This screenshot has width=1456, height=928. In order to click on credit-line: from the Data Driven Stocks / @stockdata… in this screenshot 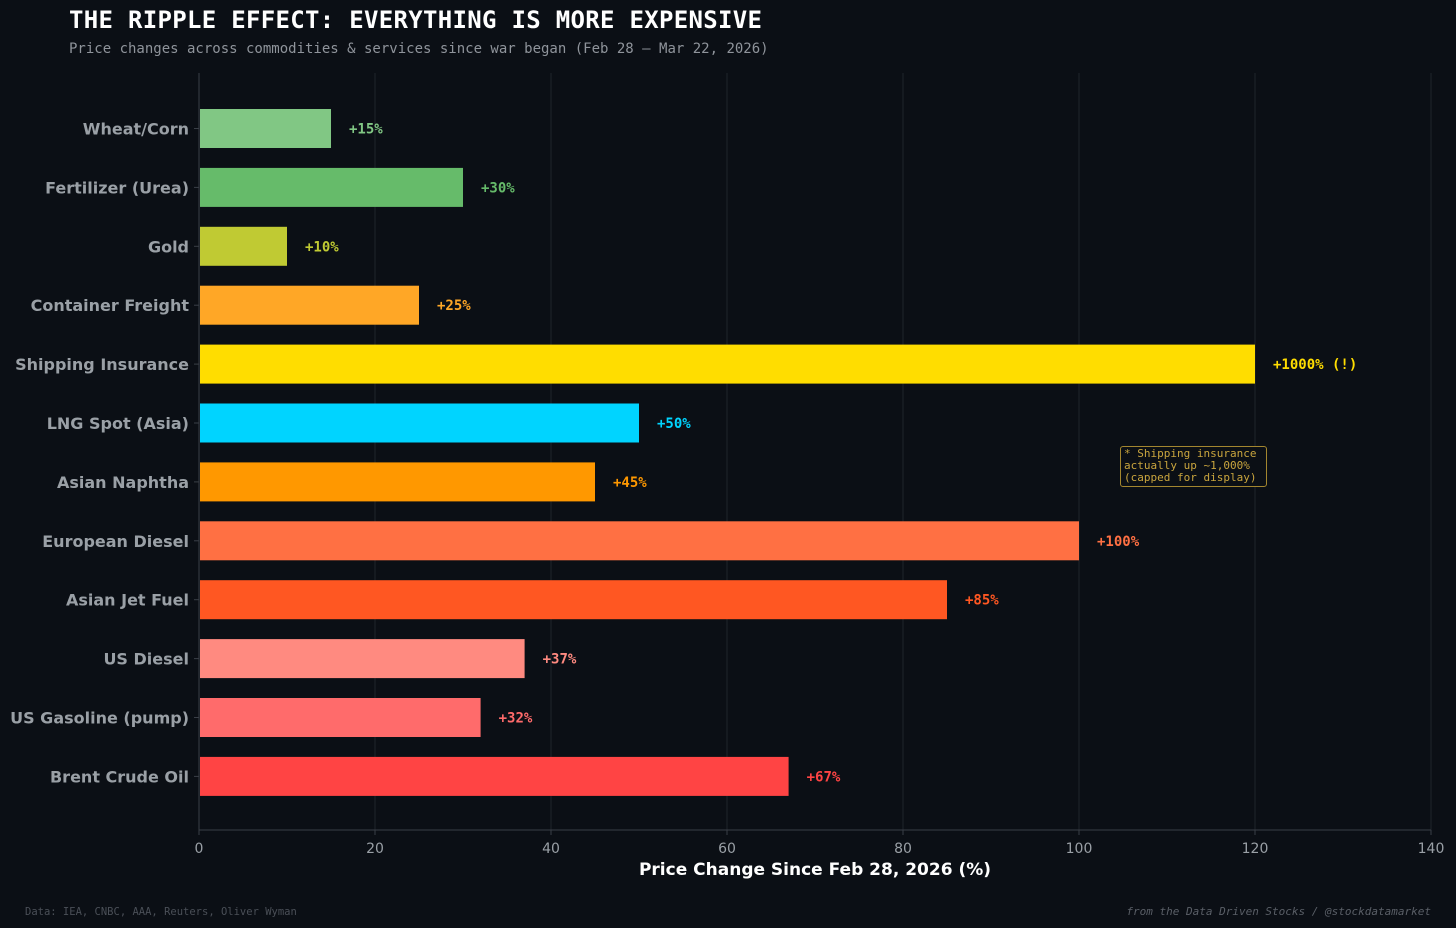, I will do `click(1278, 911)`.